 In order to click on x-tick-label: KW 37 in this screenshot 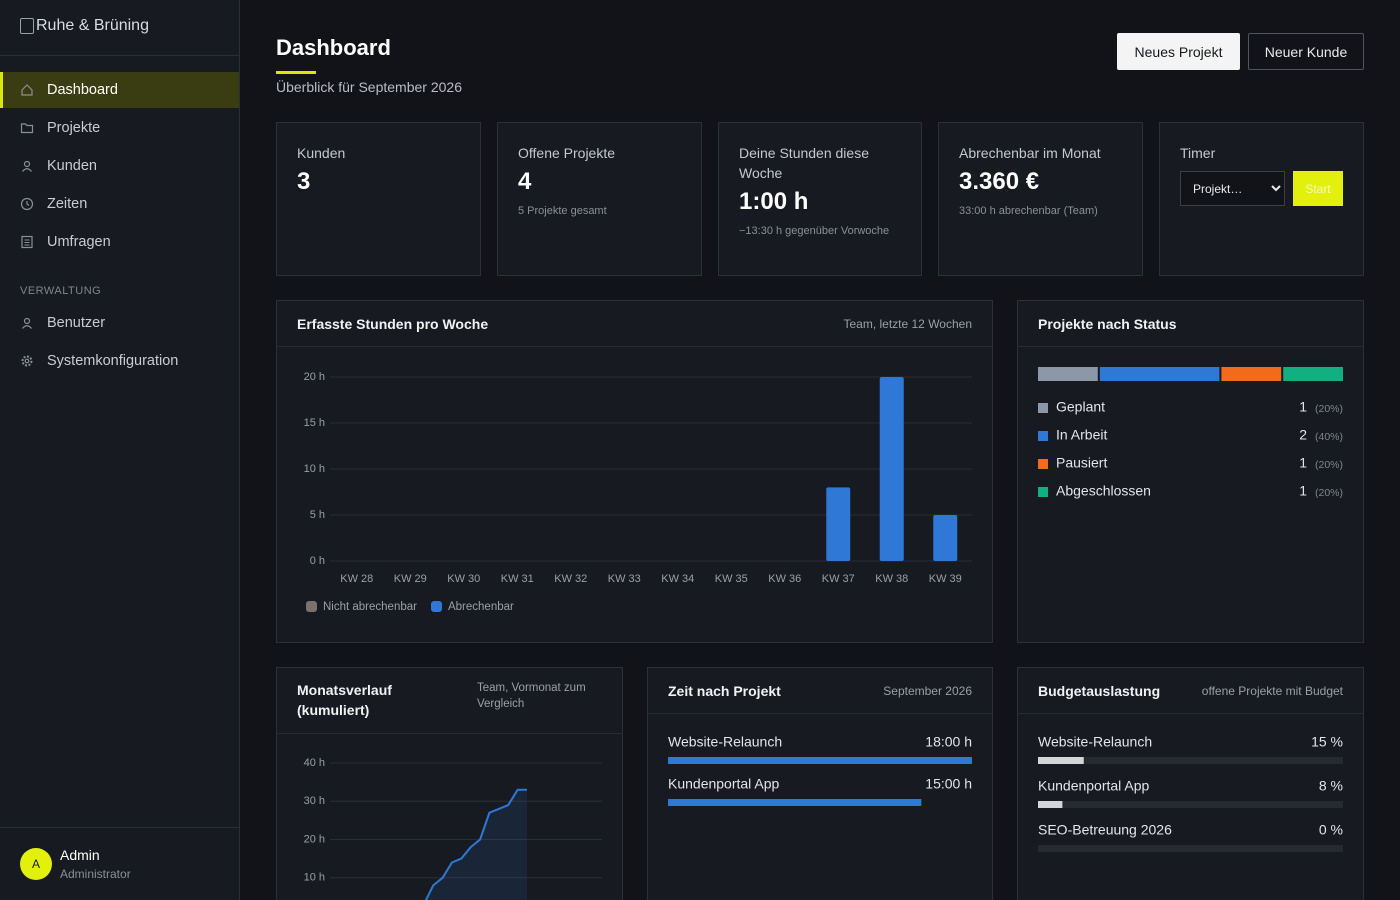, I will do `click(838, 579)`.